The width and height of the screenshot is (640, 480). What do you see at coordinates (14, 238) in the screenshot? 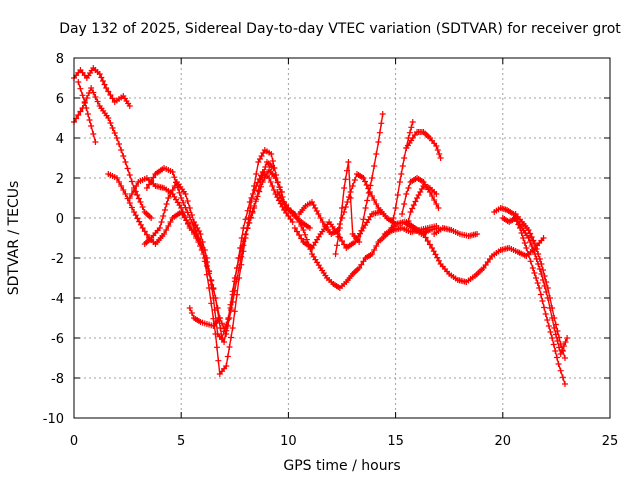
I see `y-axis-label: SDTVAR / TECUs` at bounding box center [14, 238].